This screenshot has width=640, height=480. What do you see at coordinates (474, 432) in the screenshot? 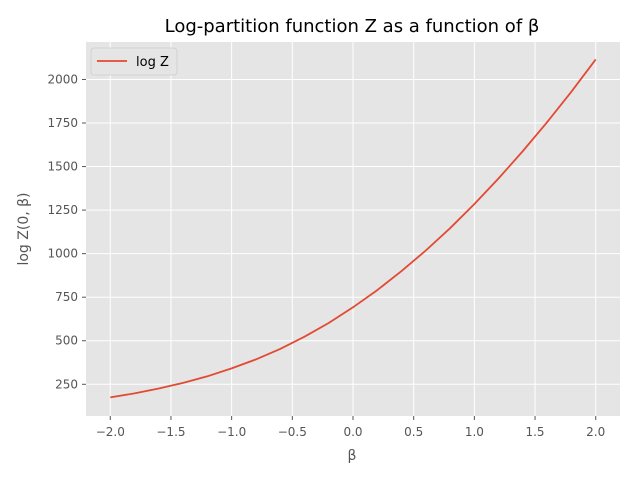
I see `x-tick-label: 1.0` at bounding box center [474, 432].